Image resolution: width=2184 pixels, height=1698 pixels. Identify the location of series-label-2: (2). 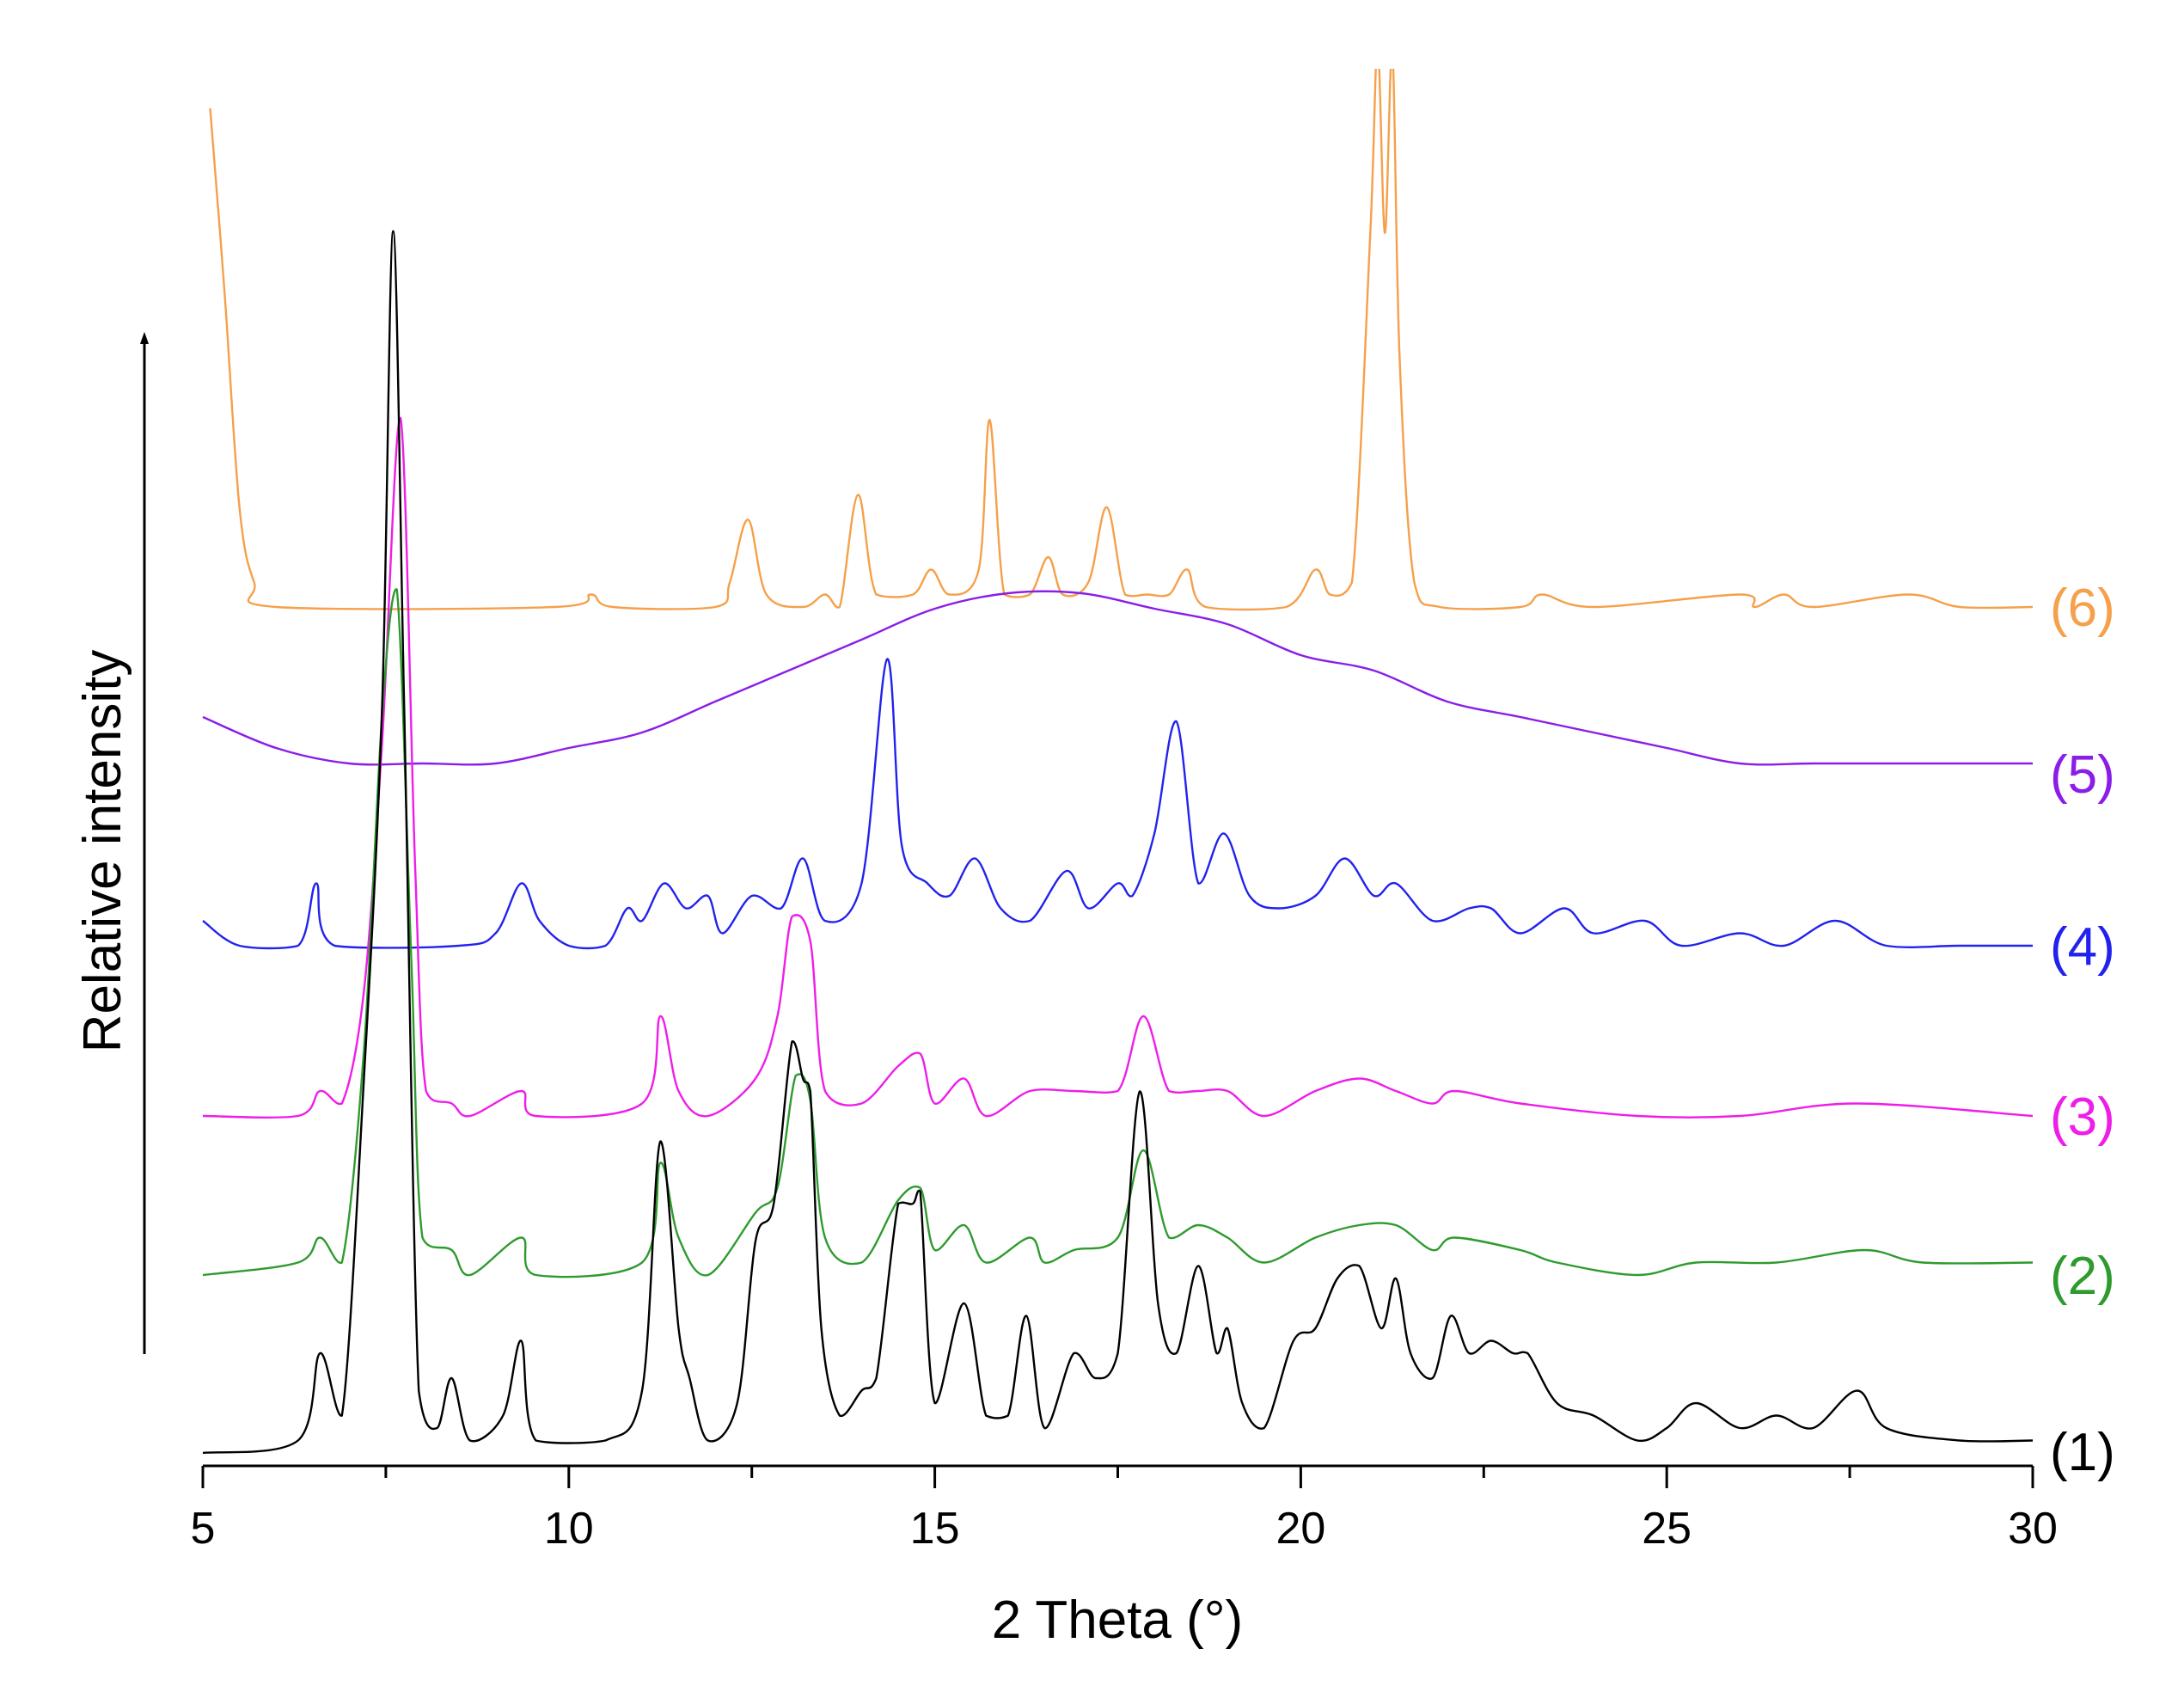
(2082, 1276).